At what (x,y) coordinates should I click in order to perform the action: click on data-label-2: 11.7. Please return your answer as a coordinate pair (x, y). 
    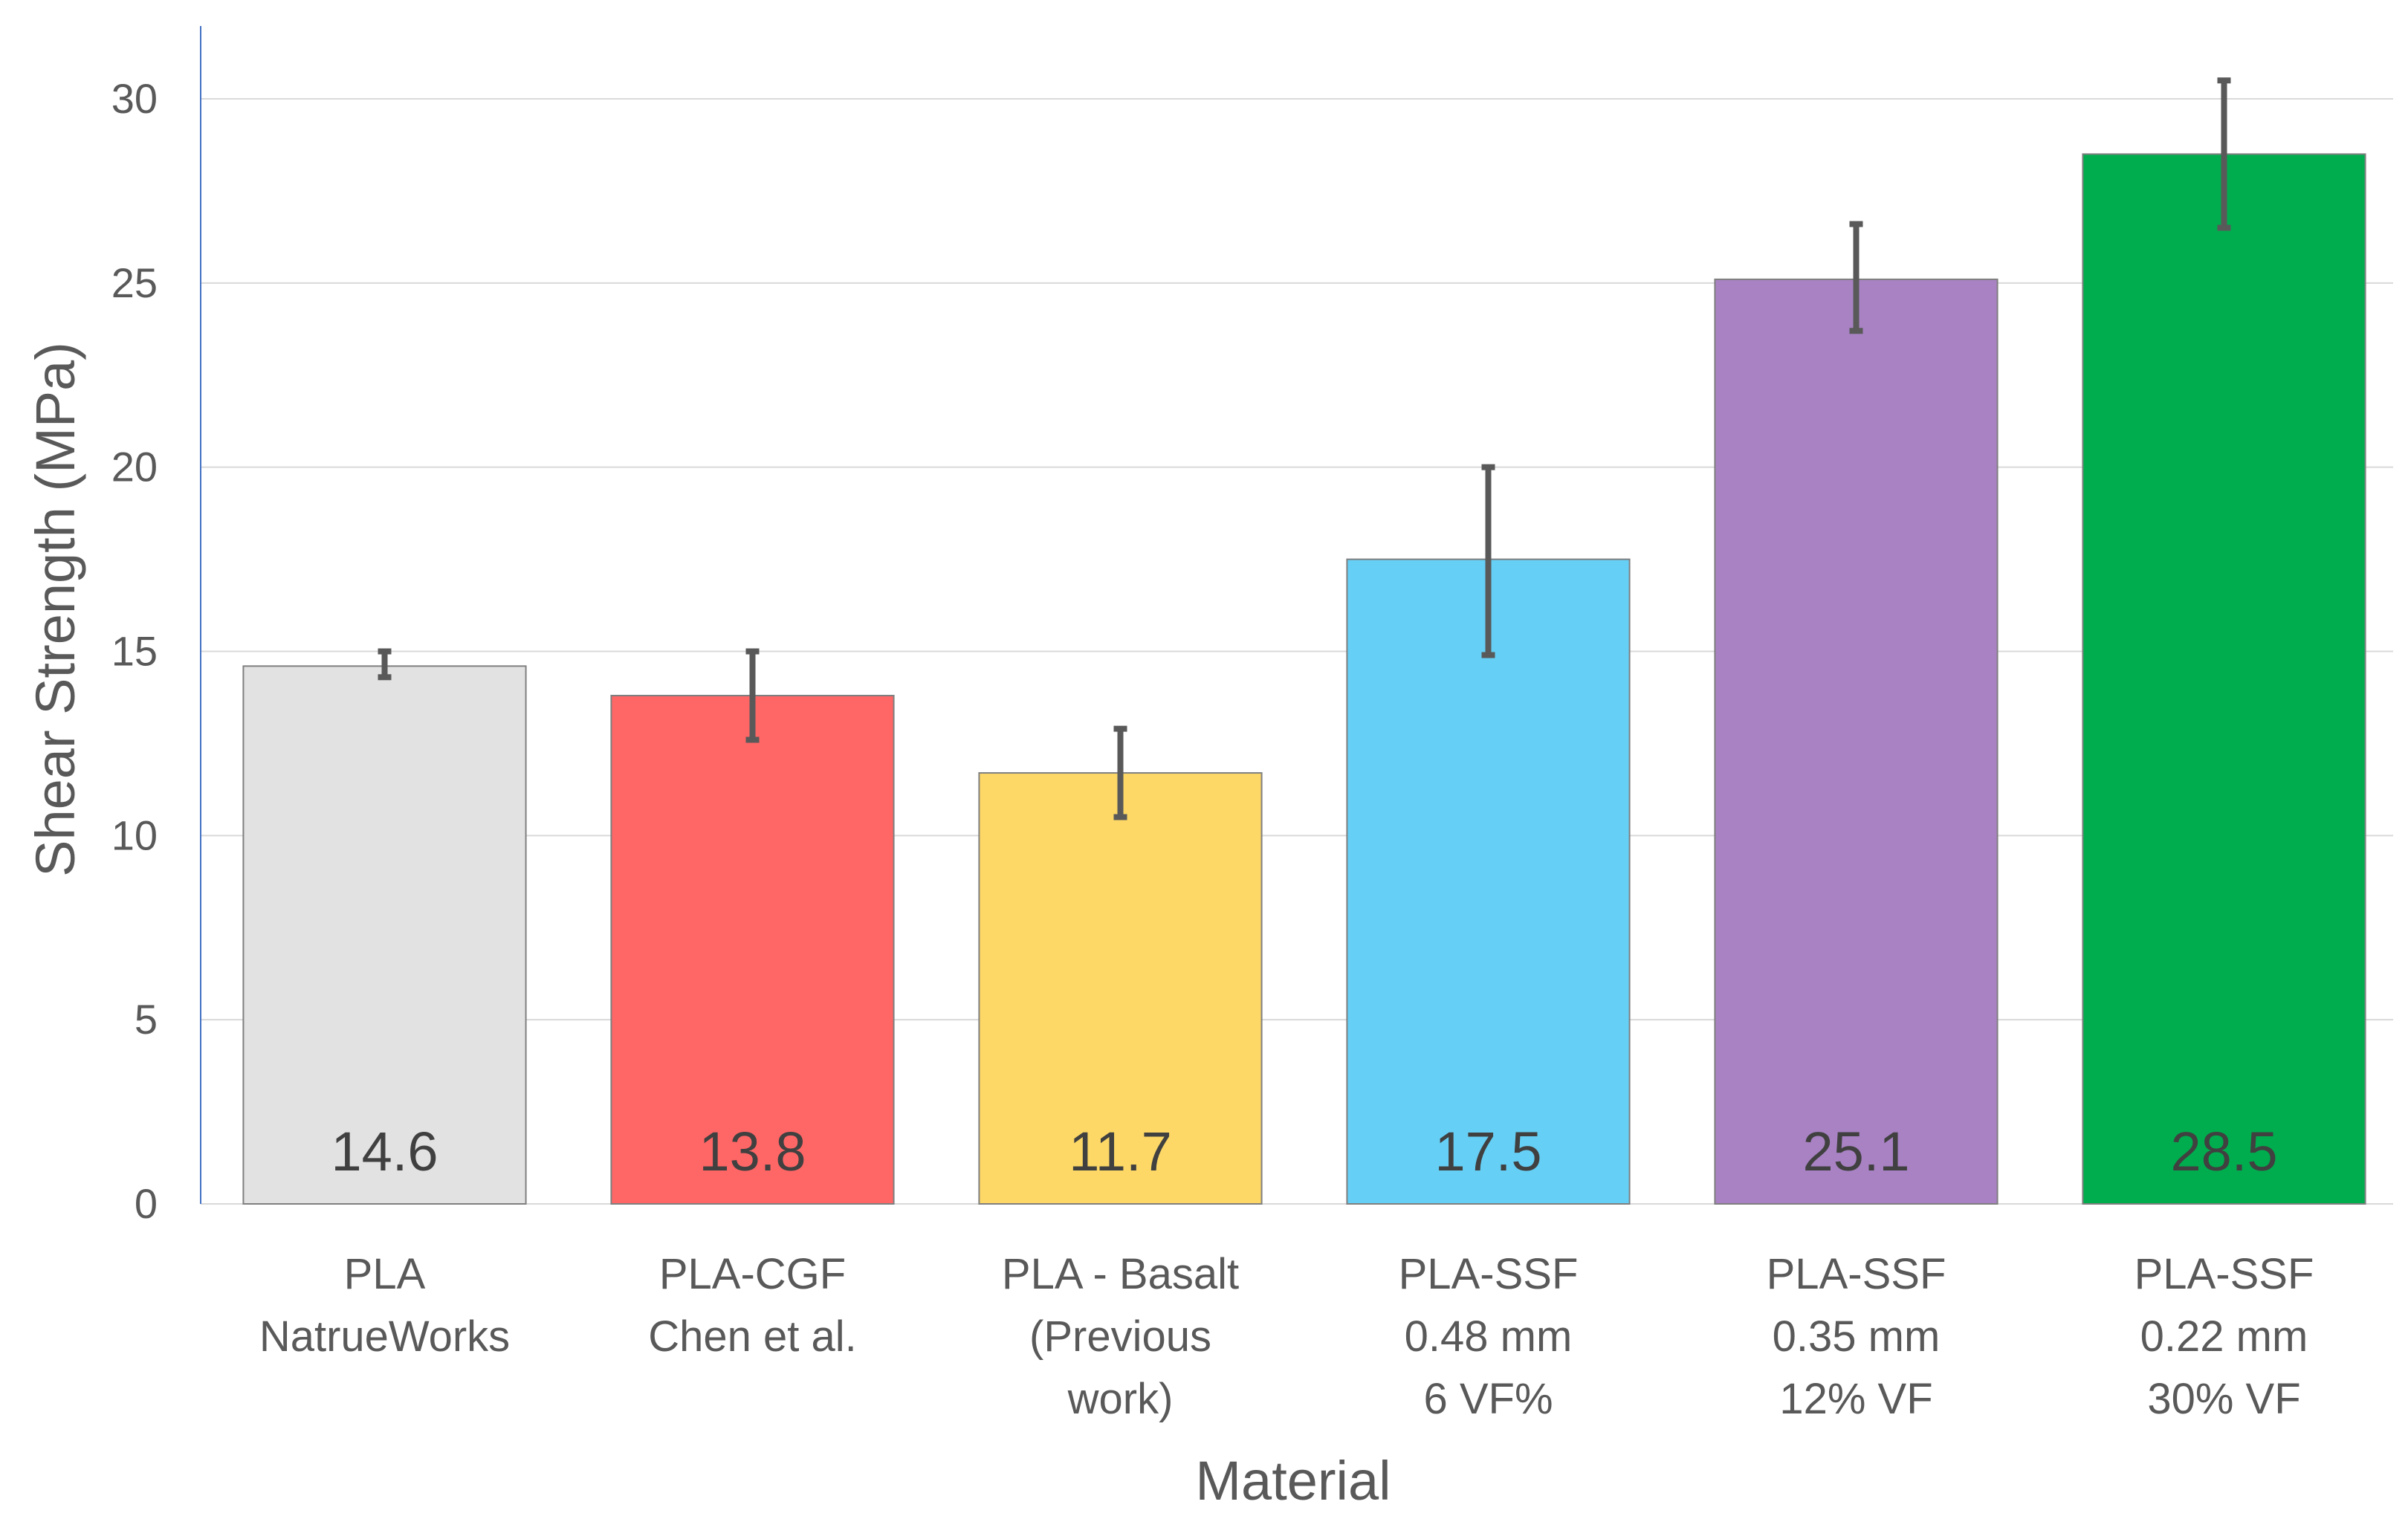
    Looking at the image, I should click on (1120, 1151).